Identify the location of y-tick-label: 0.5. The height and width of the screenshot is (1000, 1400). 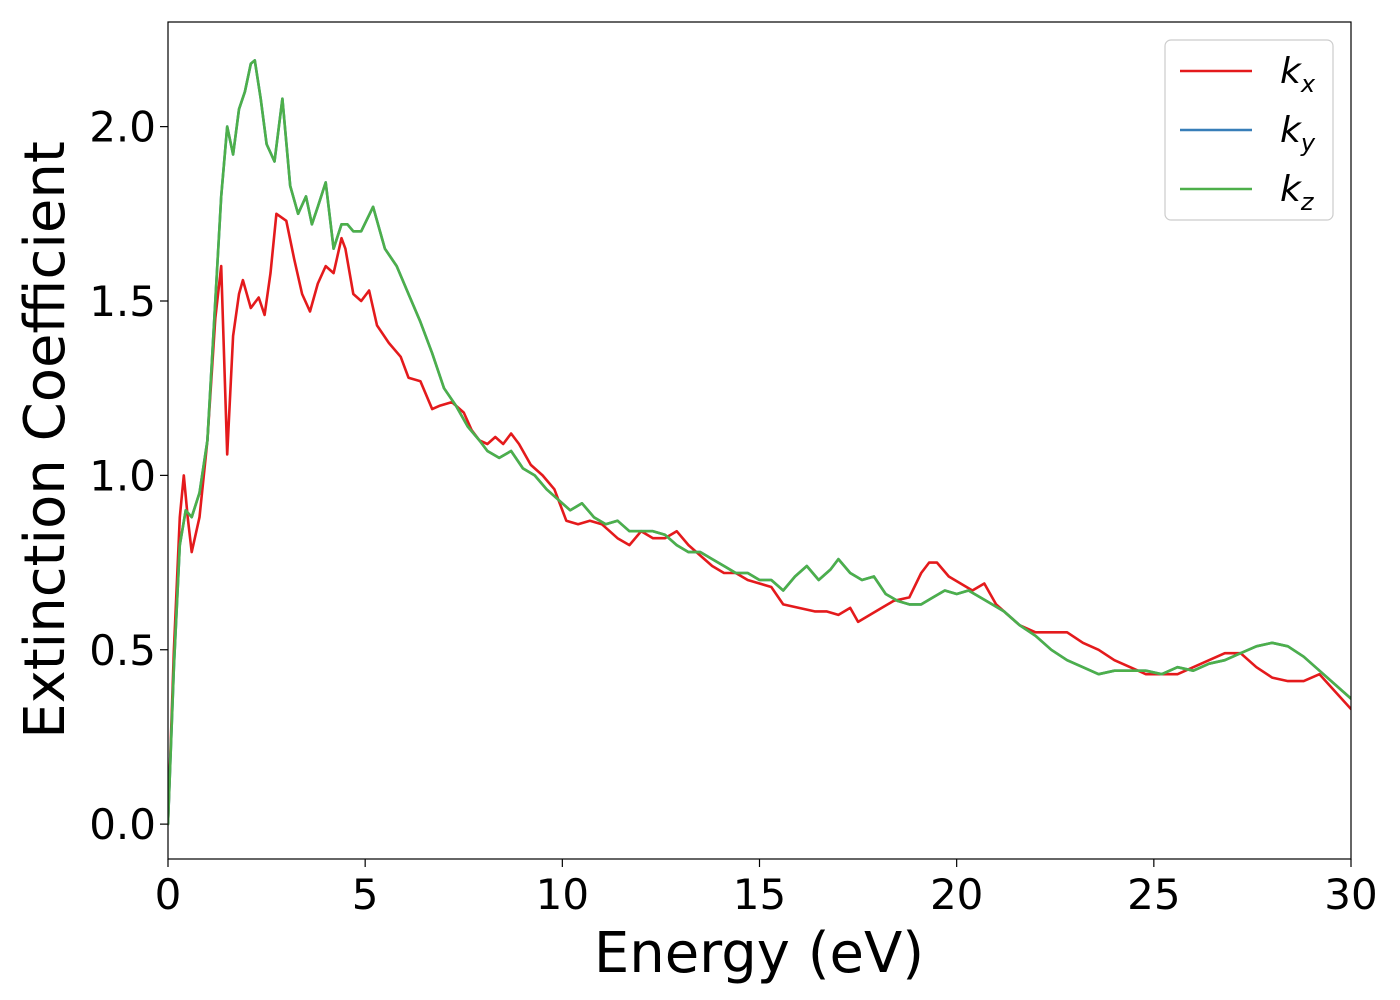
(122, 650).